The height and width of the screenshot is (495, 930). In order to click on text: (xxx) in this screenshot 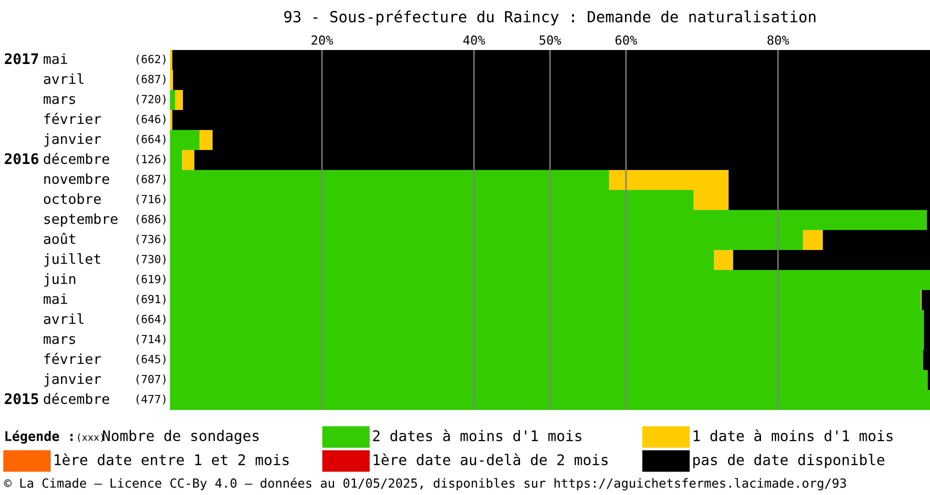, I will do `click(91, 437)`.